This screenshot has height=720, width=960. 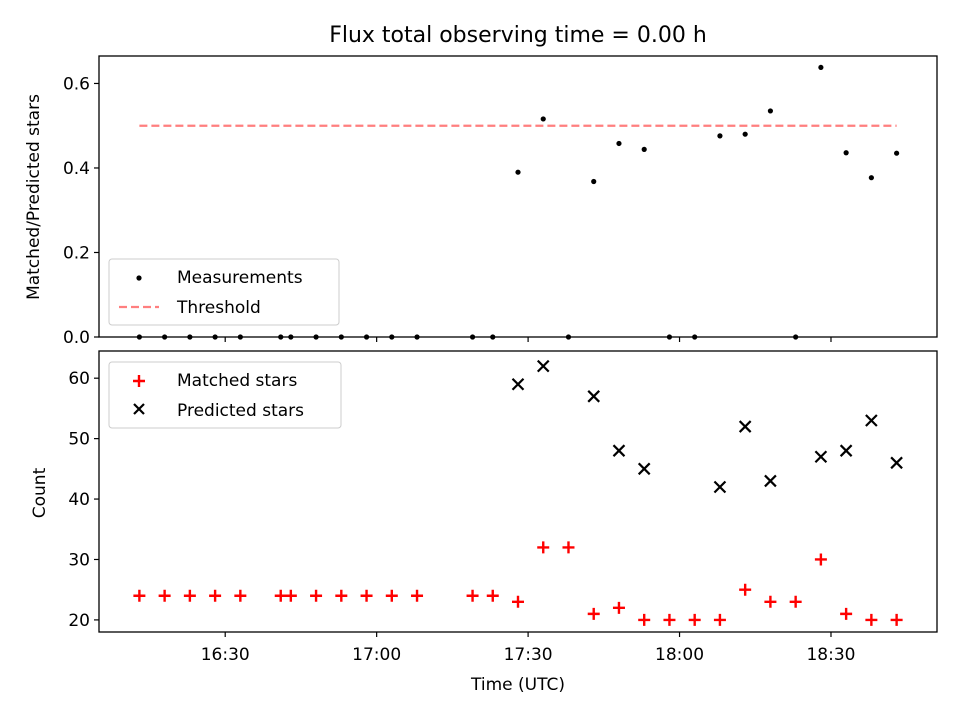 I want to click on top-ytick-label: 0.4, so click(x=76, y=169).